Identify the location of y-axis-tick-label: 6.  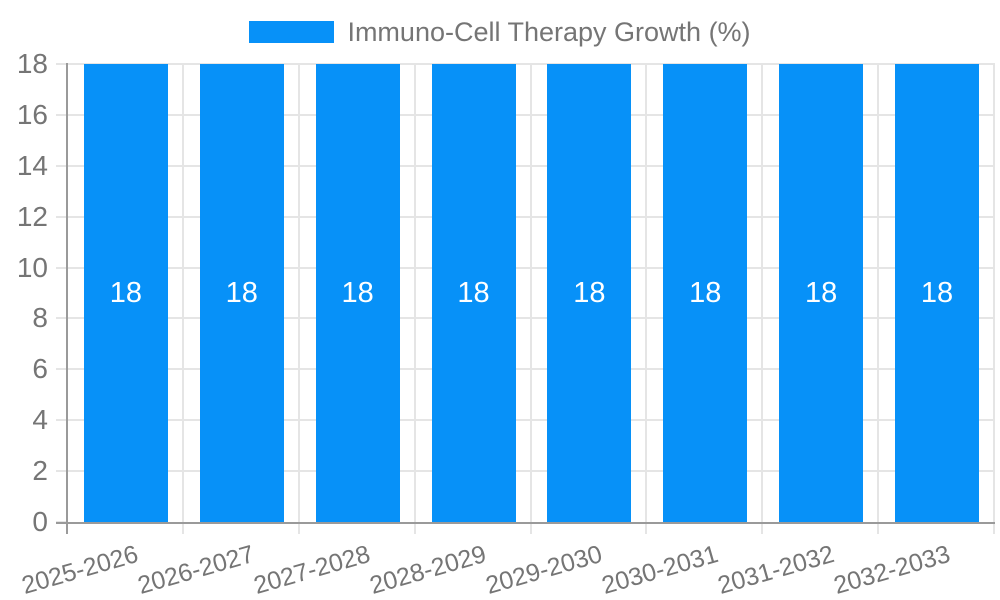
(40, 369).